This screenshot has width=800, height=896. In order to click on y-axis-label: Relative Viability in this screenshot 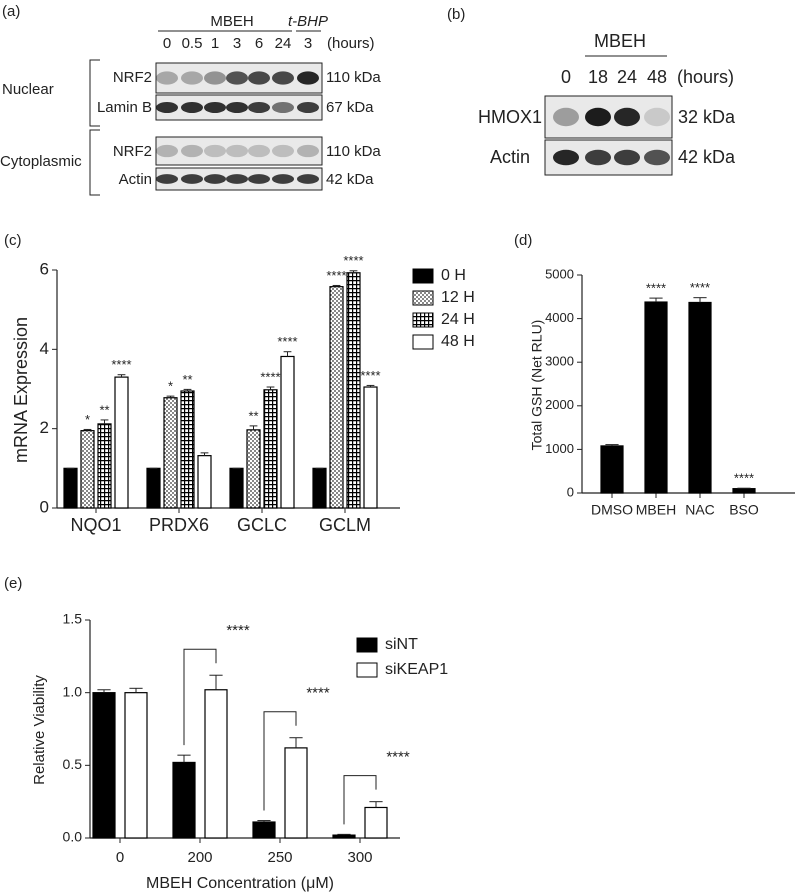, I will do `click(39, 730)`.